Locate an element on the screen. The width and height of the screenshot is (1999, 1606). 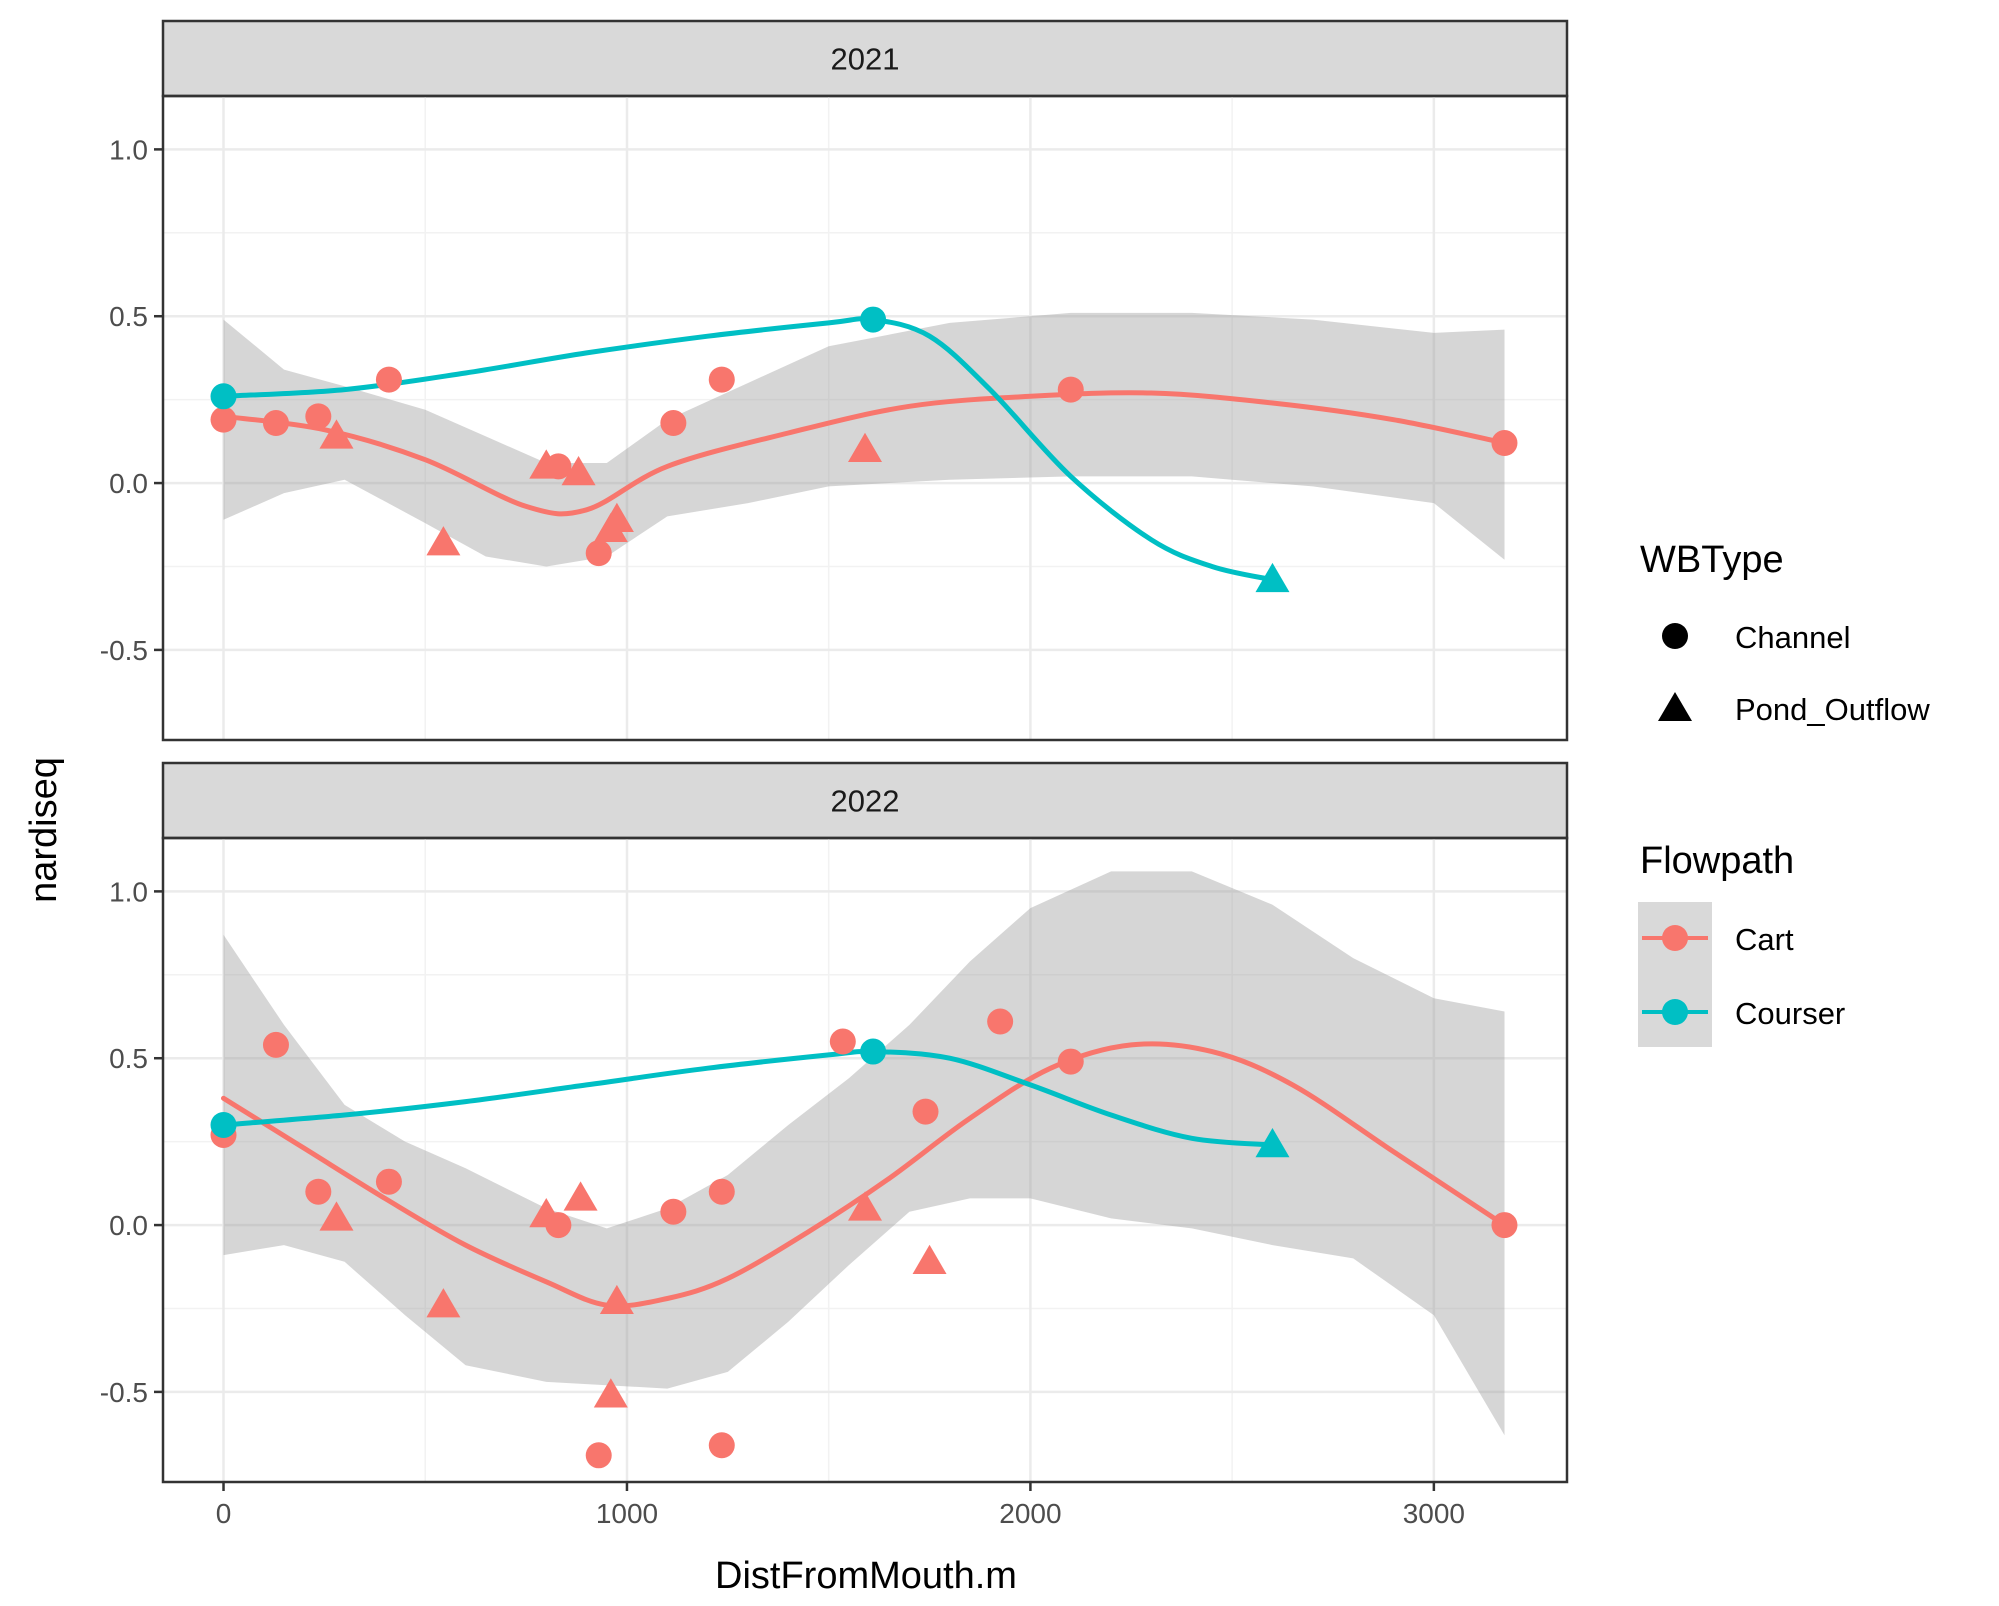
x-tick-label: 0 is located at coordinates (224, 1513).